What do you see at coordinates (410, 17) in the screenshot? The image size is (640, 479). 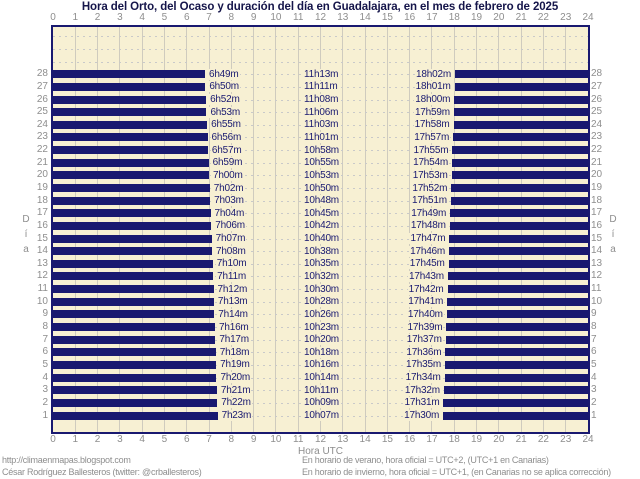 I see `x-tick-top-16: 16` at bounding box center [410, 17].